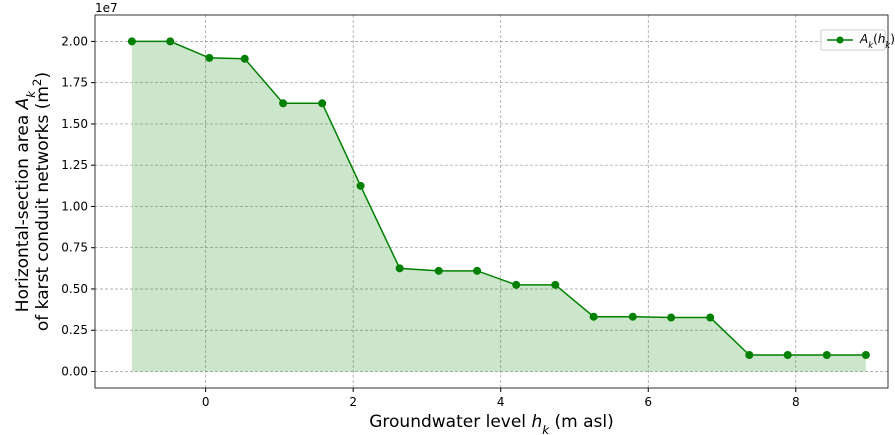 Image resolution: width=895 pixels, height=435 pixels. I want to click on y-axis-label: Horizontal-section area Ak, so click(25, 201).